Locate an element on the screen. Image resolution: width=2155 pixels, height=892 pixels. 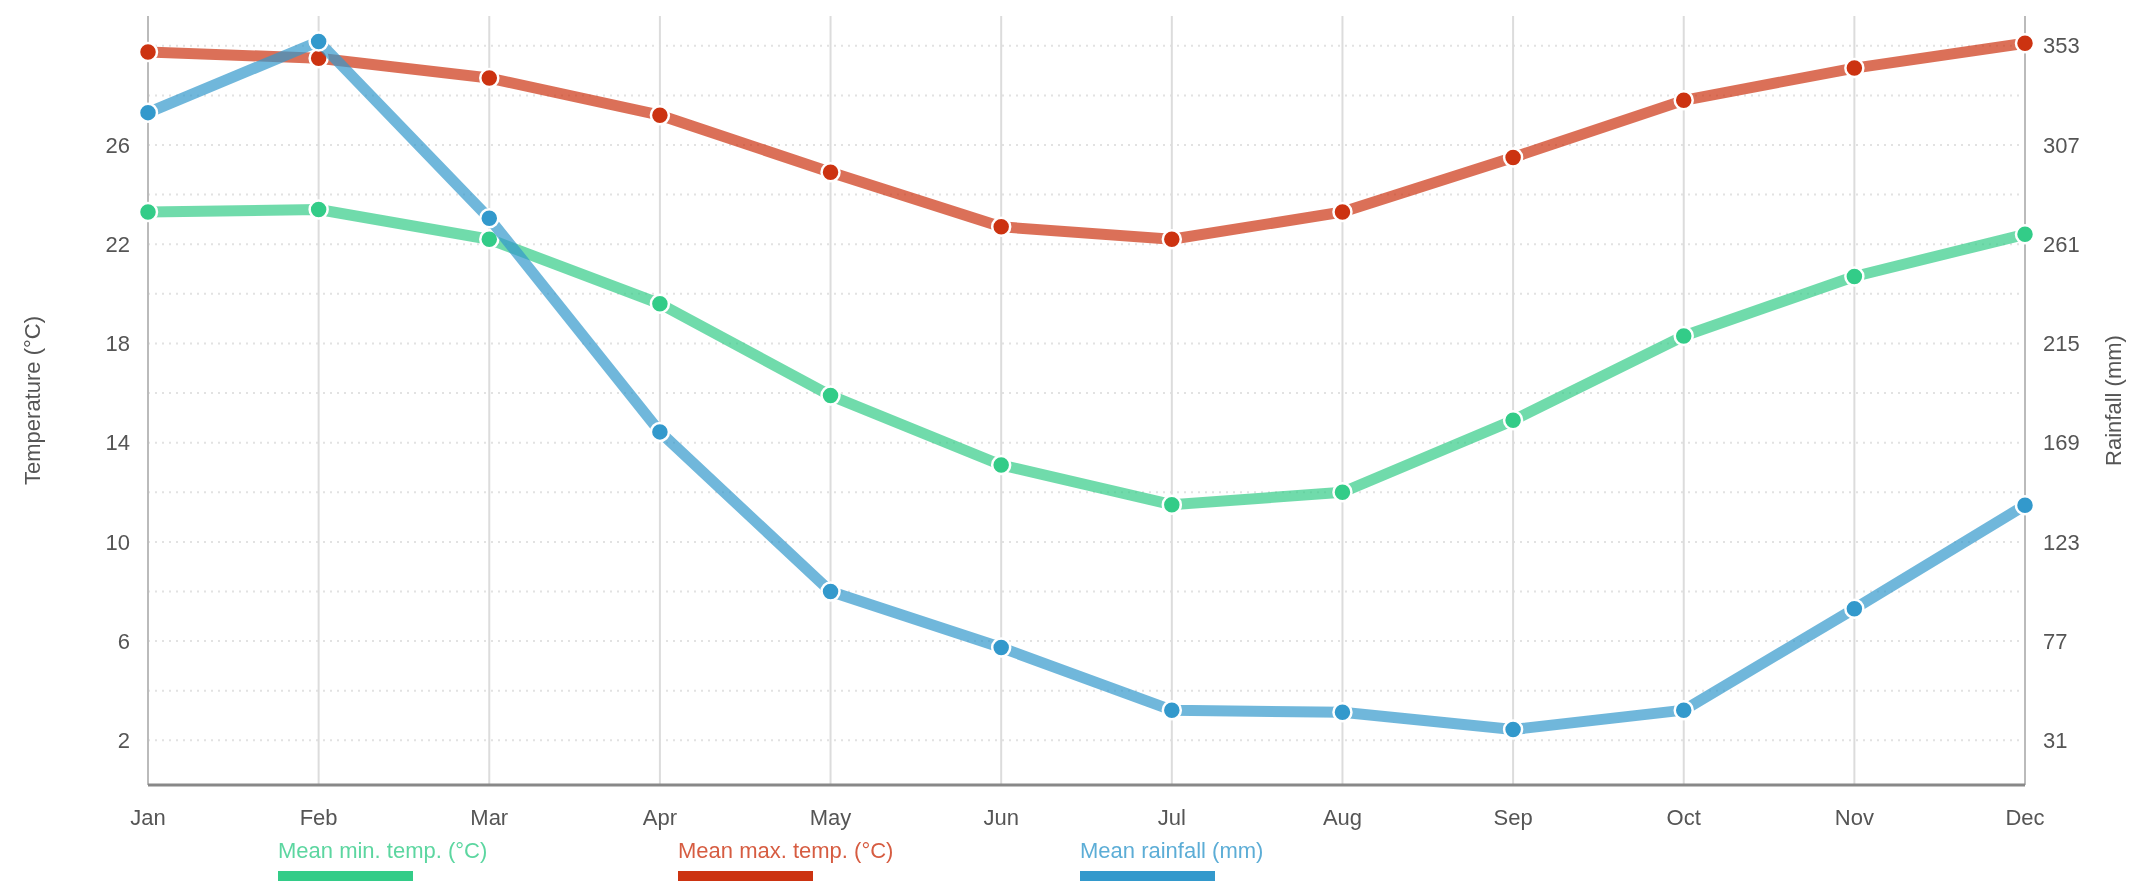
y2-tick-label: 353 is located at coordinates (2061, 46).